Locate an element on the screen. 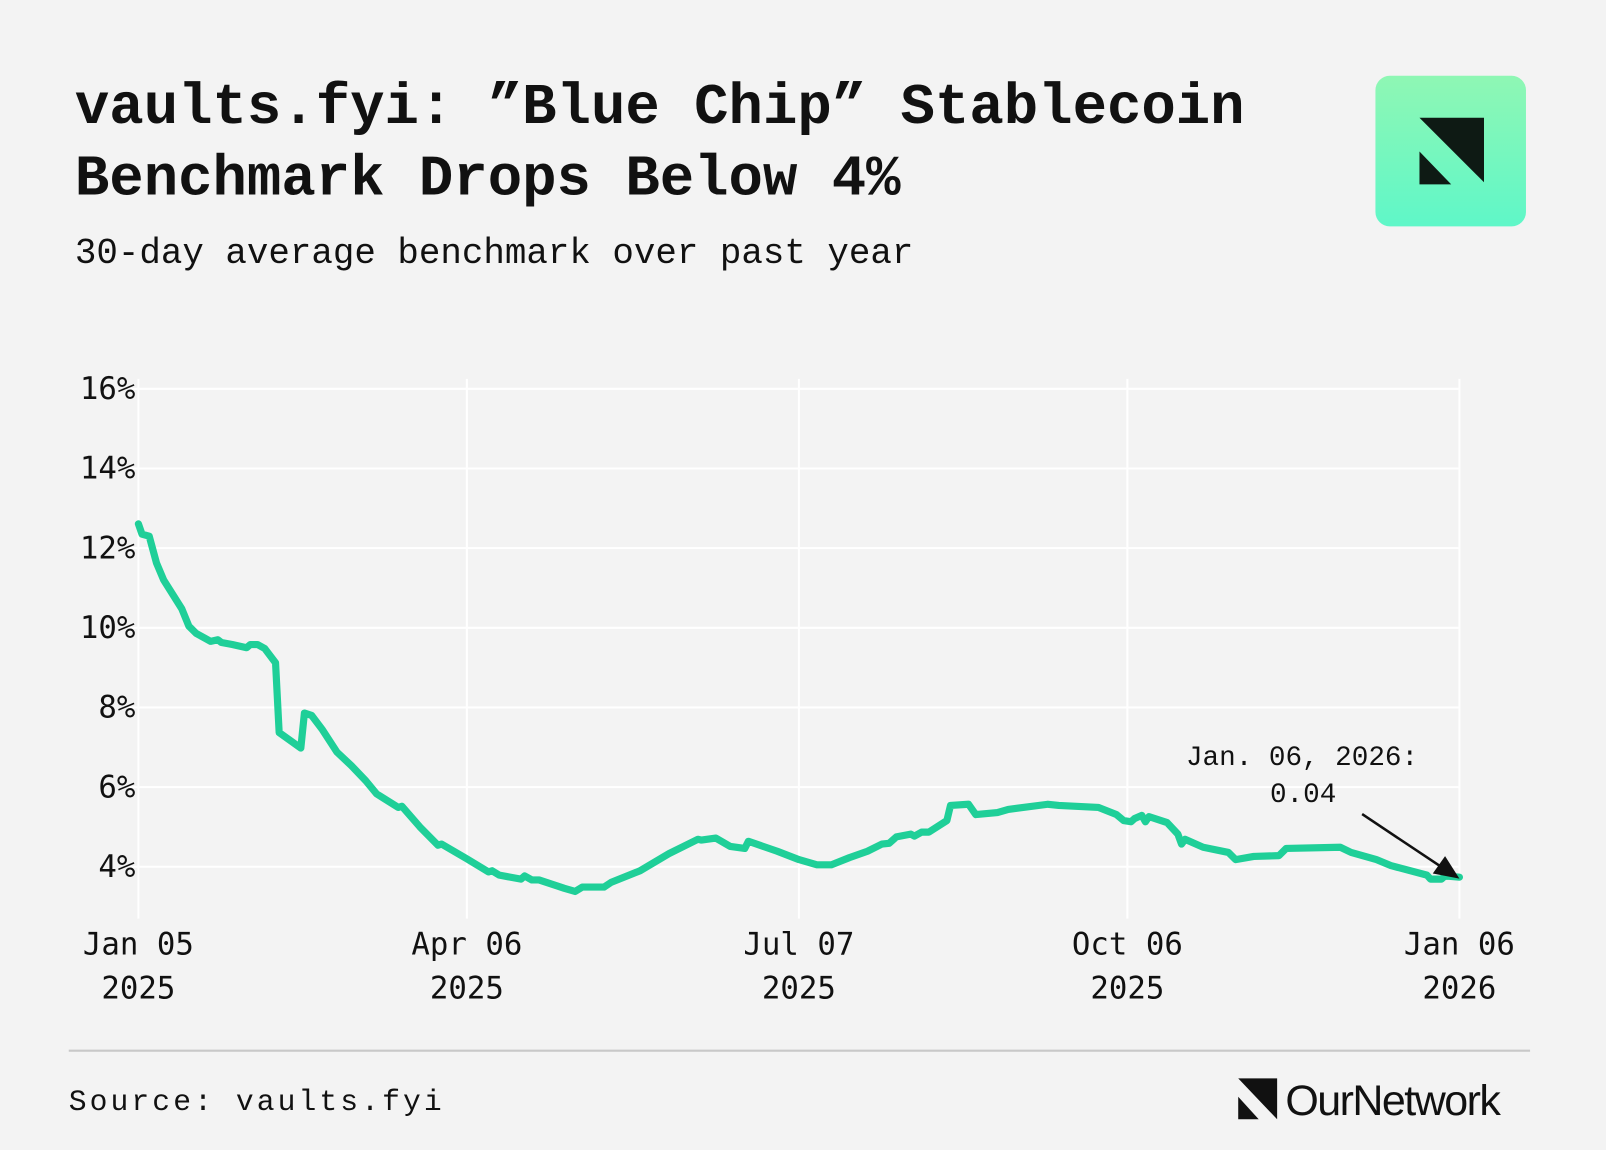 Image resolution: width=1606 pixels, height=1150 pixels. y-tick-label: 6% is located at coordinates (116, 787).